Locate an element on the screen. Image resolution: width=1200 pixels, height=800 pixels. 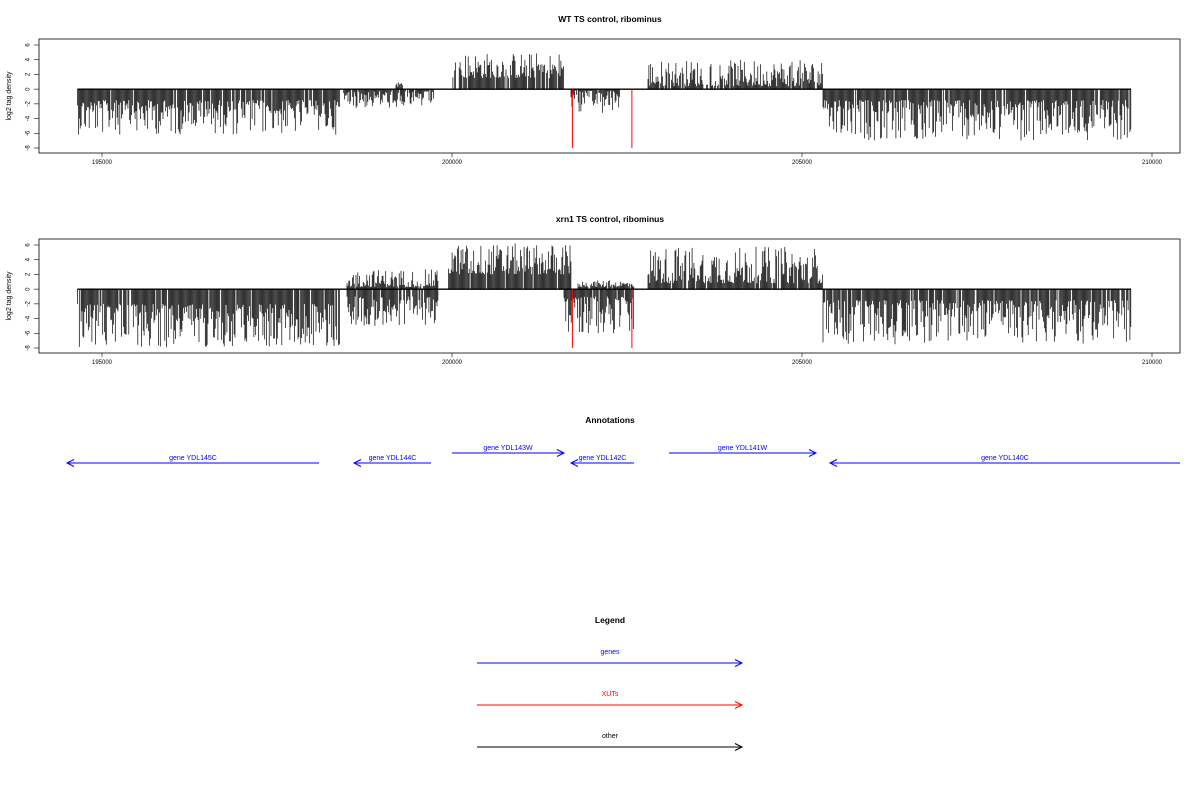
gene-arrow: gene YDL141W is located at coordinates (743, 451).